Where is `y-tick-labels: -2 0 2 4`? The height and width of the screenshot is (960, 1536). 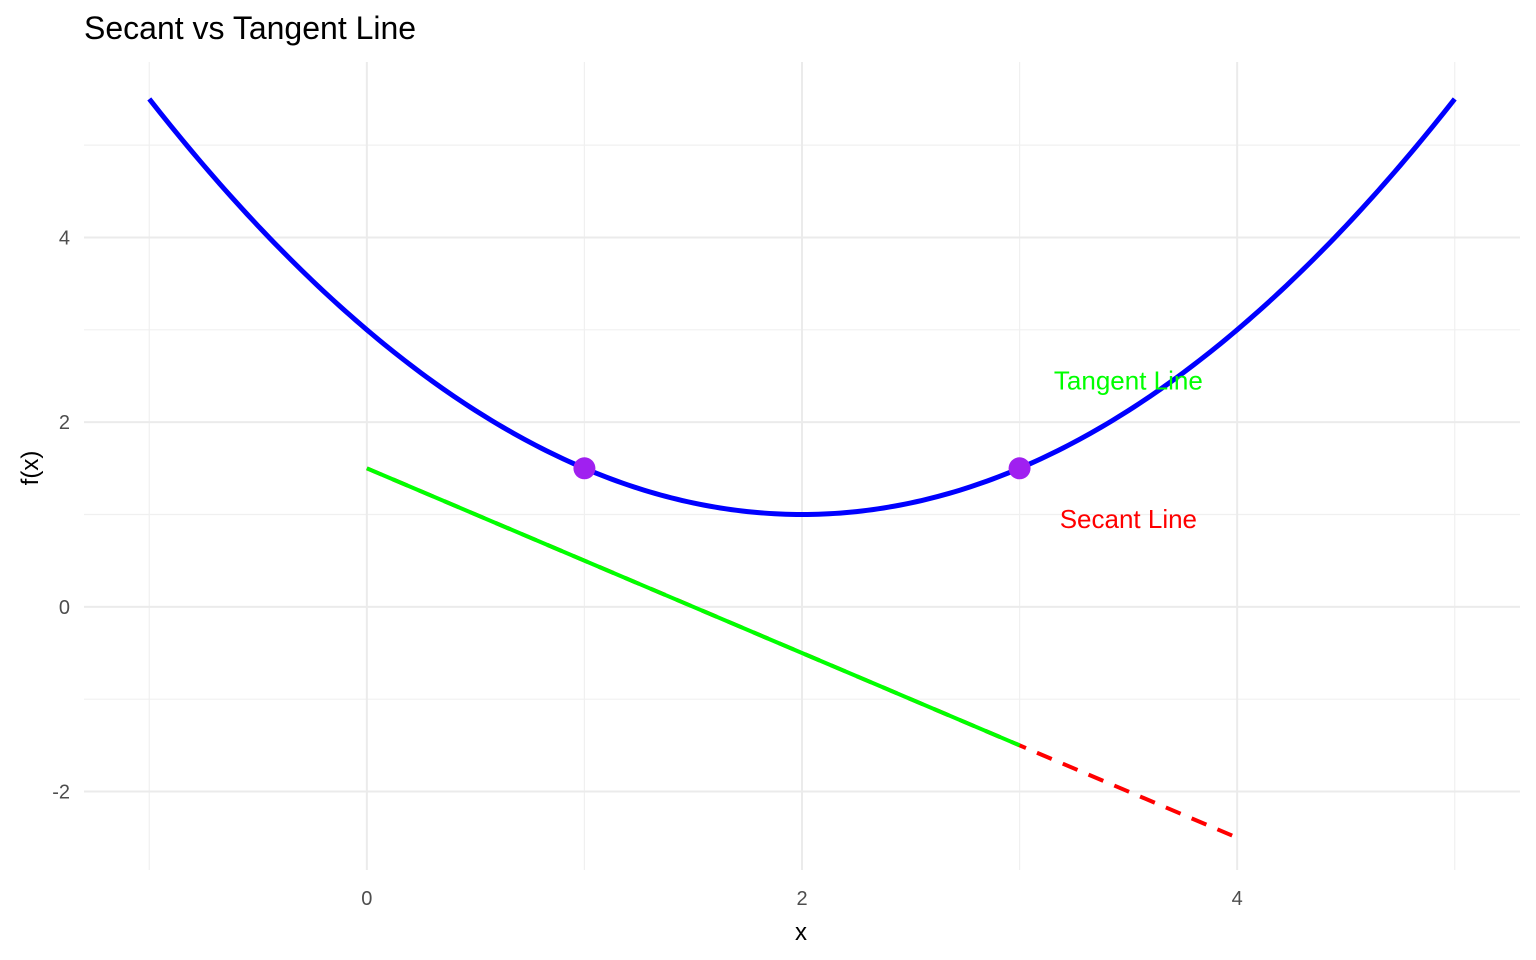
y-tick-labels: -2 0 2 4 is located at coordinates (61, 515).